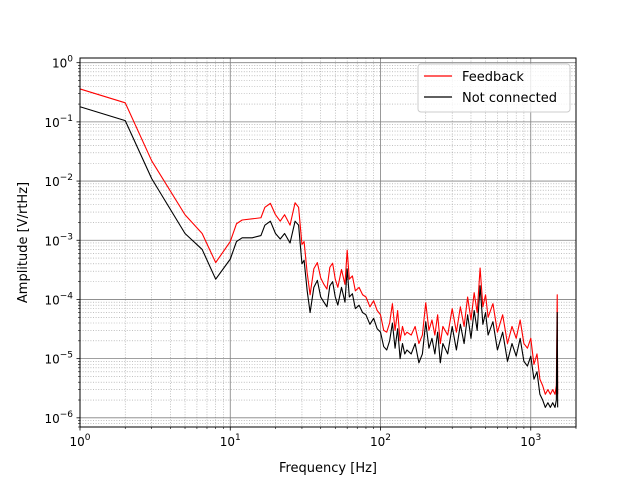 The width and height of the screenshot is (640, 480). What do you see at coordinates (380, 441) in the screenshot?
I see `x-tick-label: 10²` at bounding box center [380, 441].